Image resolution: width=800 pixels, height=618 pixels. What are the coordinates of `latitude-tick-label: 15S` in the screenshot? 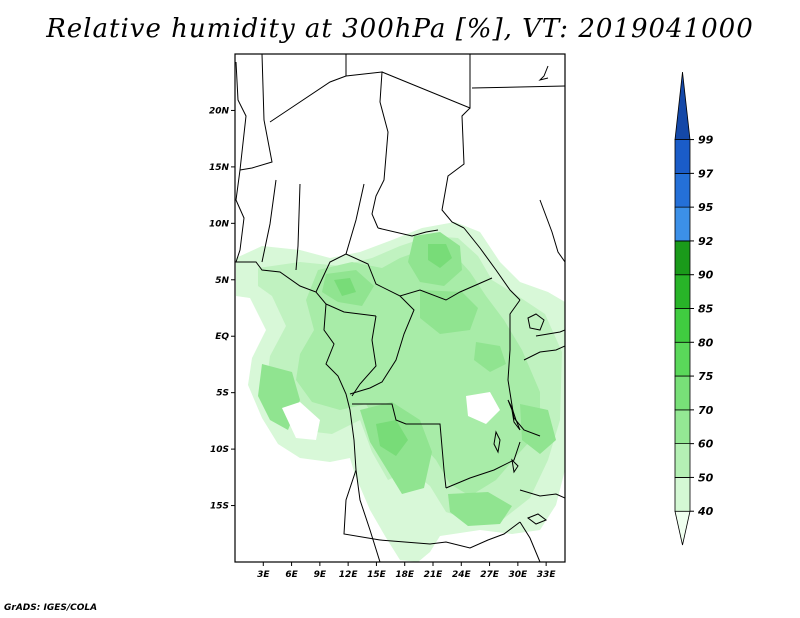 It's located at (219, 507).